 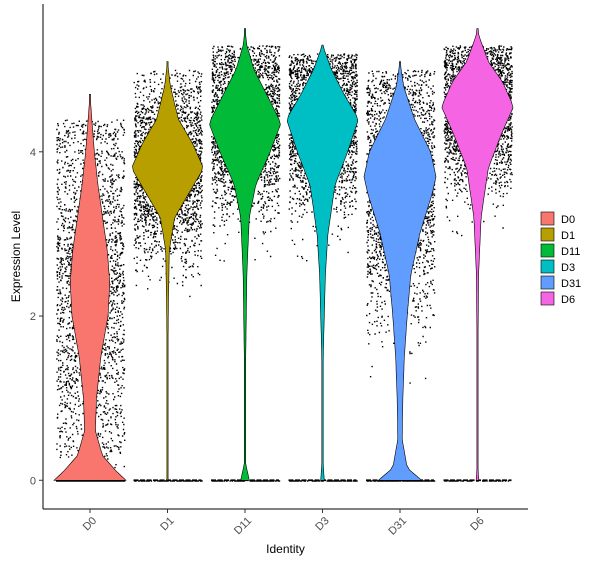 I want to click on violin-D31, so click(x=400, y=271).